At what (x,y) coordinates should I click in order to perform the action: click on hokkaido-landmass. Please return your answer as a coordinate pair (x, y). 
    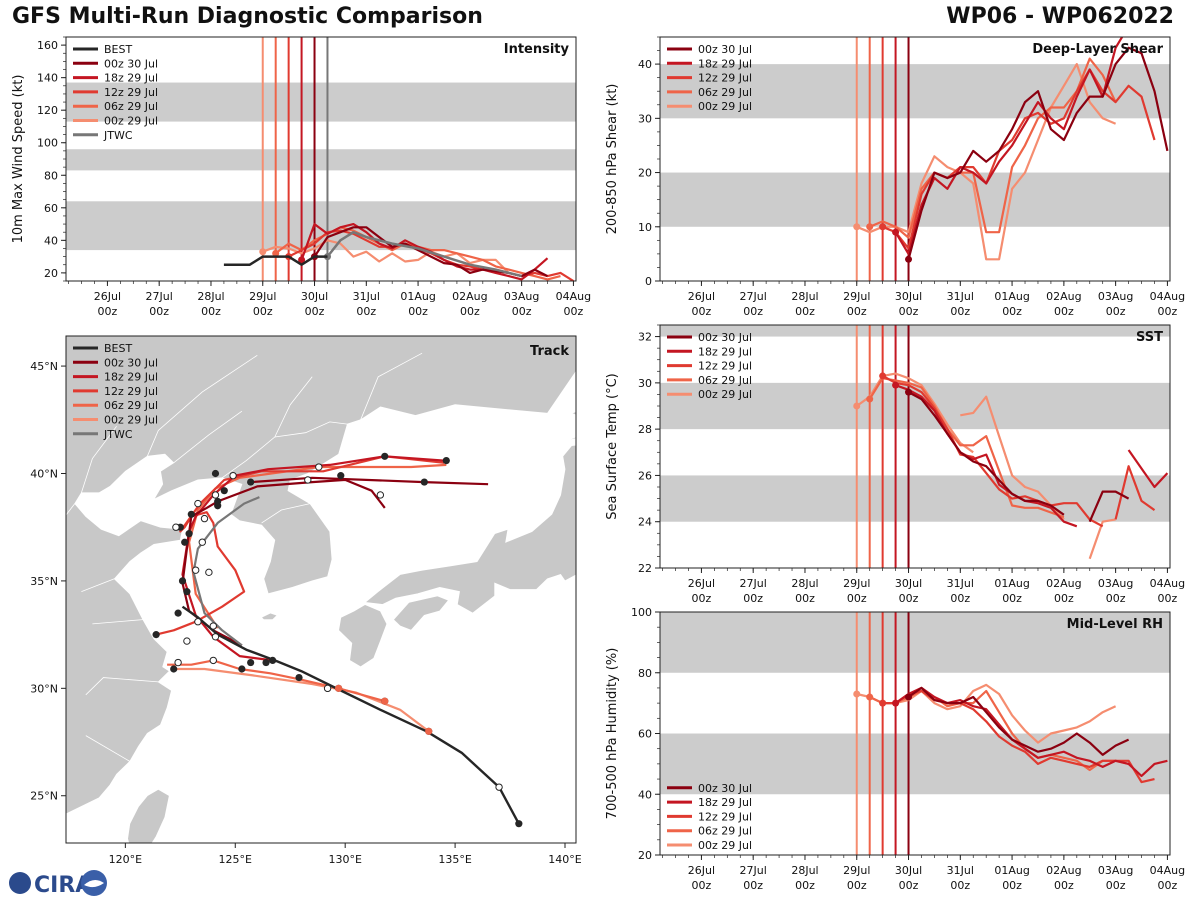
    Looking at the image, I should click on (570, 426).